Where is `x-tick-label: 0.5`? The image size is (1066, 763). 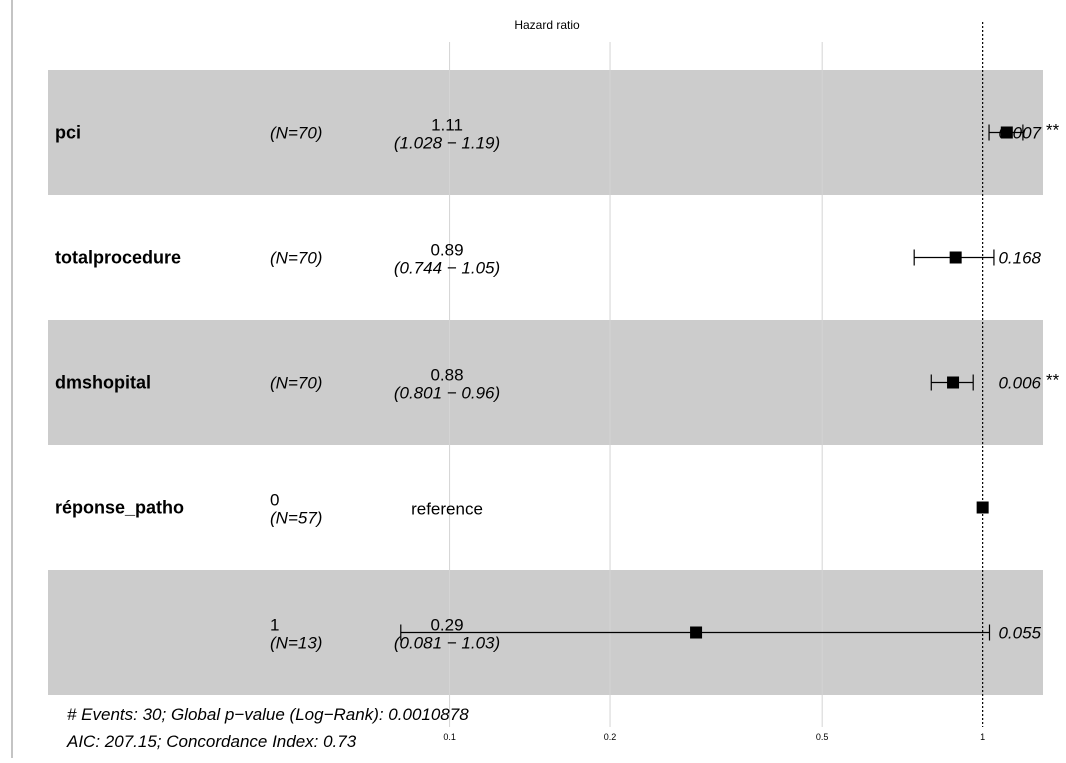
x-tick-label: 0.5 is located at coordinates (822, 737).